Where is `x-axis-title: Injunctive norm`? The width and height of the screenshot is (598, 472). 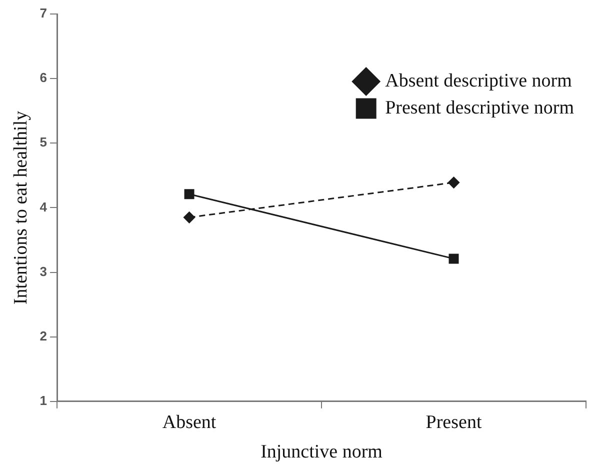
x-axis-title: Injunctive norm is located at coordinates (321, 452).